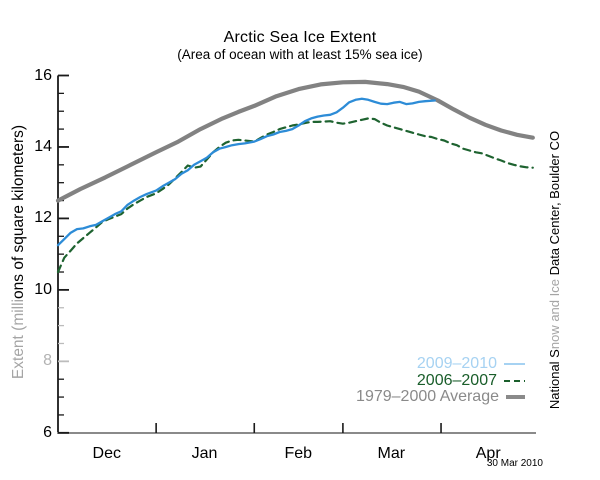  I want to click on y-tick-label-14: 14, so click(43, 146).